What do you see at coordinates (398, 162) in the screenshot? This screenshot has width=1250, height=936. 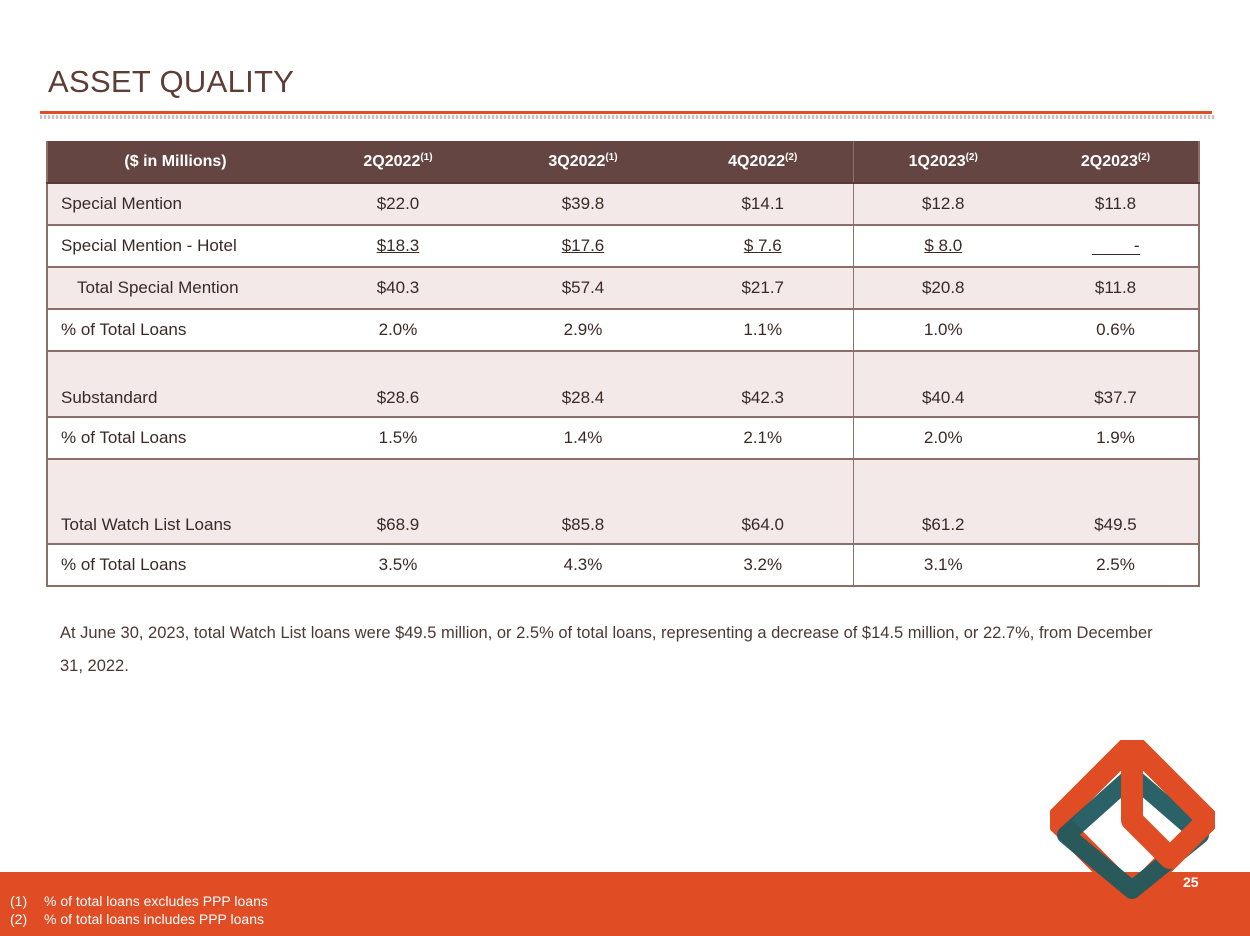 I see `header-period: 2Q2022(1)` at bounding box center [398, 162].